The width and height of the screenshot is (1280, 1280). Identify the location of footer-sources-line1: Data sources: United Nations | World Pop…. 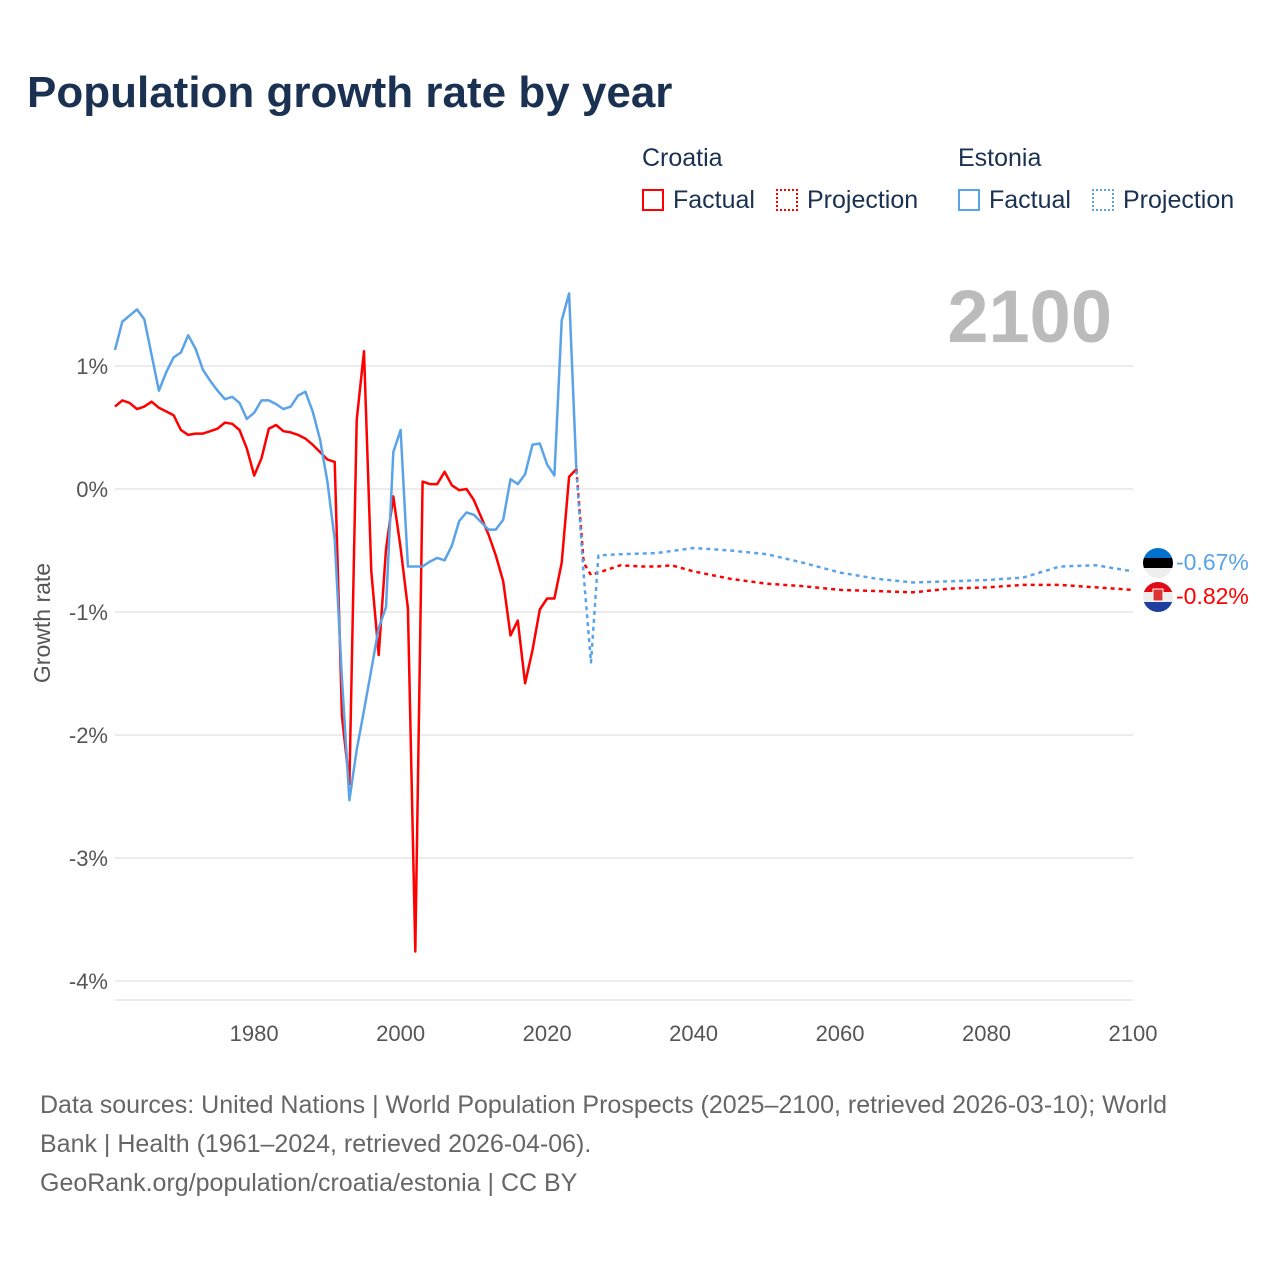
(604, 1105).